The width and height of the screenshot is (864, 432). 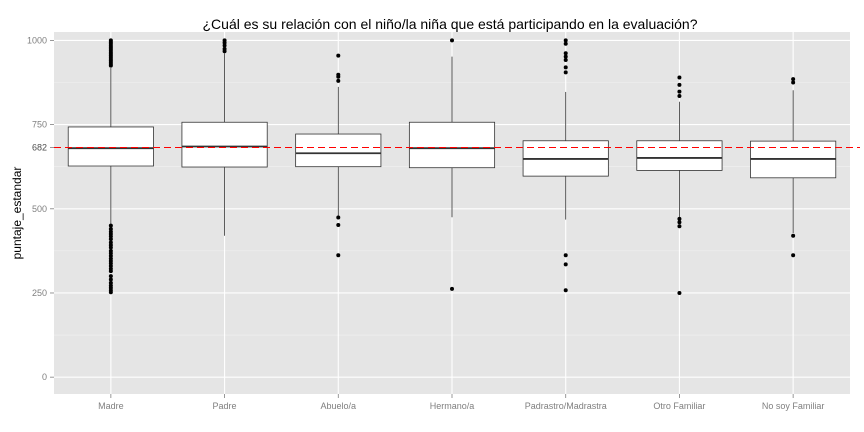 What do you see at coordinates (452, 406) in the screenshot?
I see `x-tick-label: Hermano/a` at bounding box center [452, 406].